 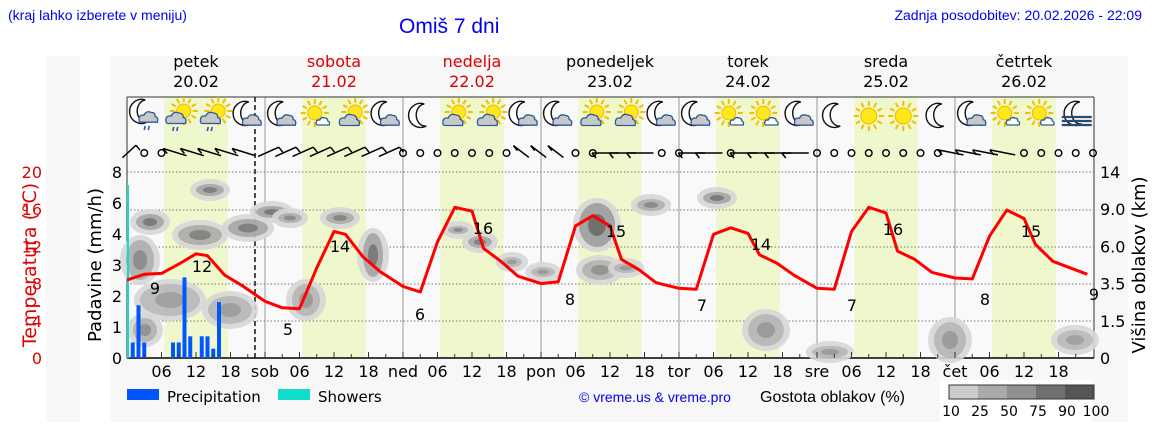 What do you see at coordinates (886, 61) in the screenshot?
I see `day-name: sreda` at bounding box center [886, 61].